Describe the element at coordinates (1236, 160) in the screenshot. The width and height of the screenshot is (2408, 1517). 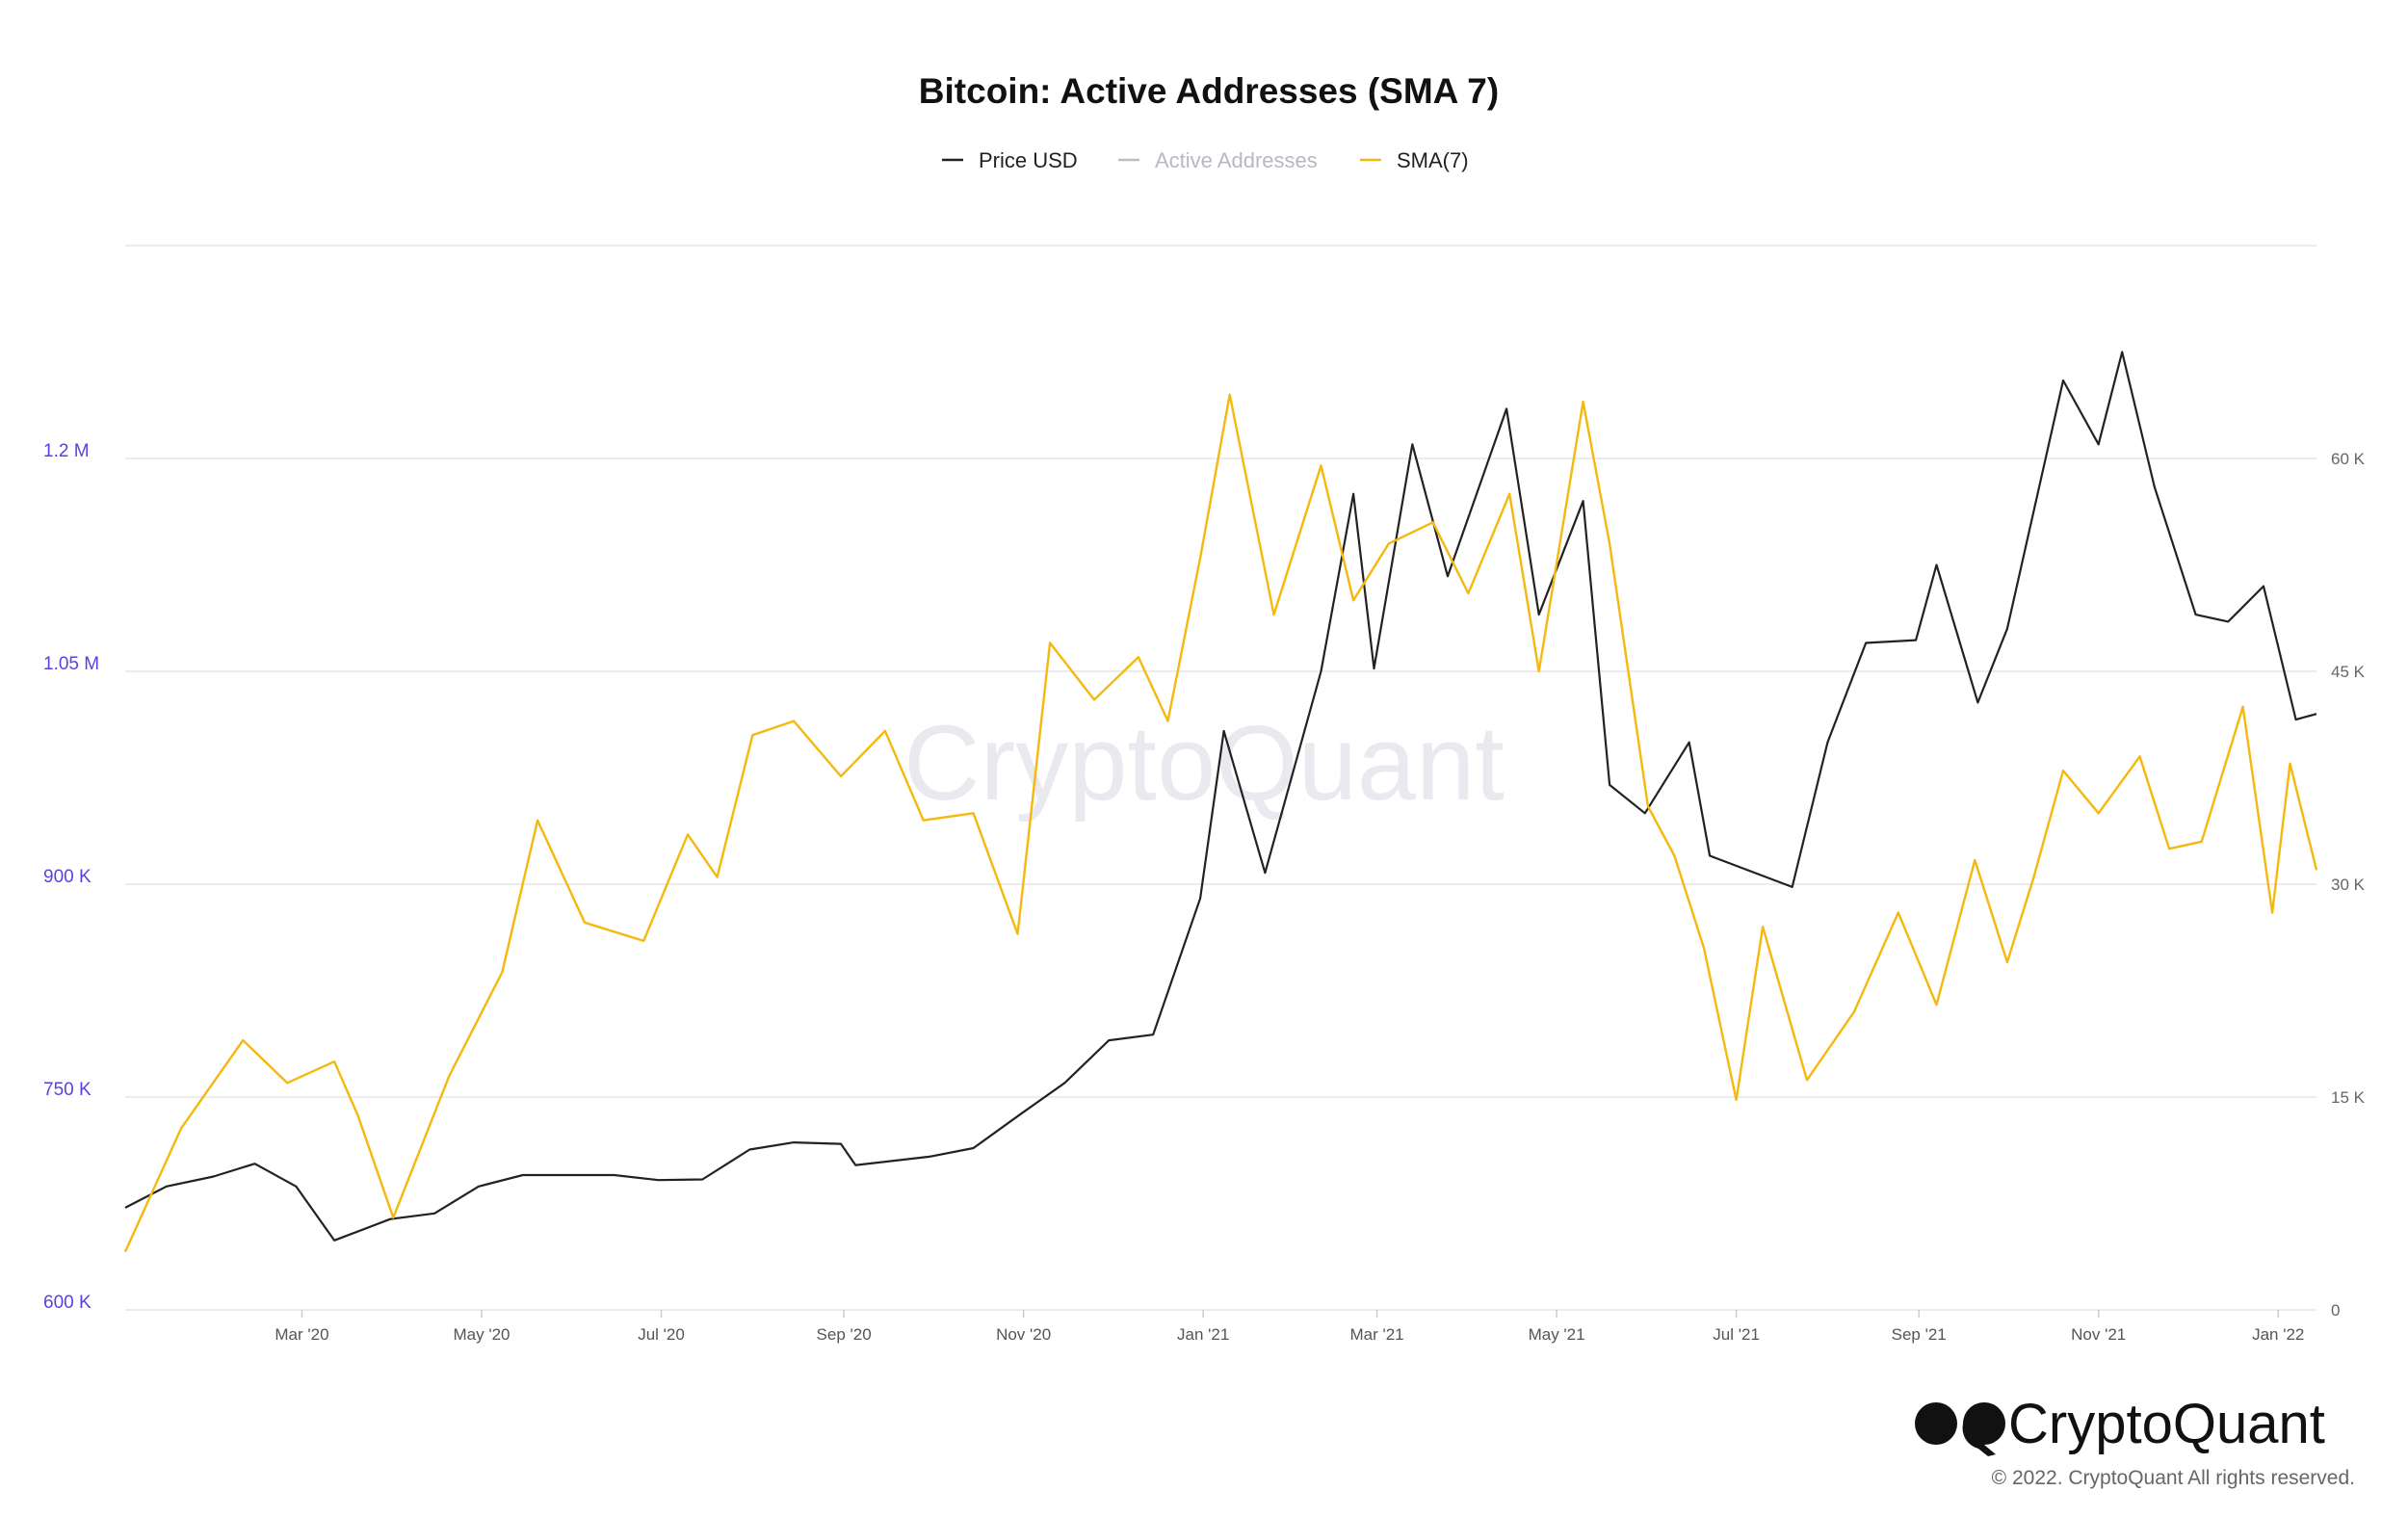
I see `legend-label: Active Addresses` at that location.